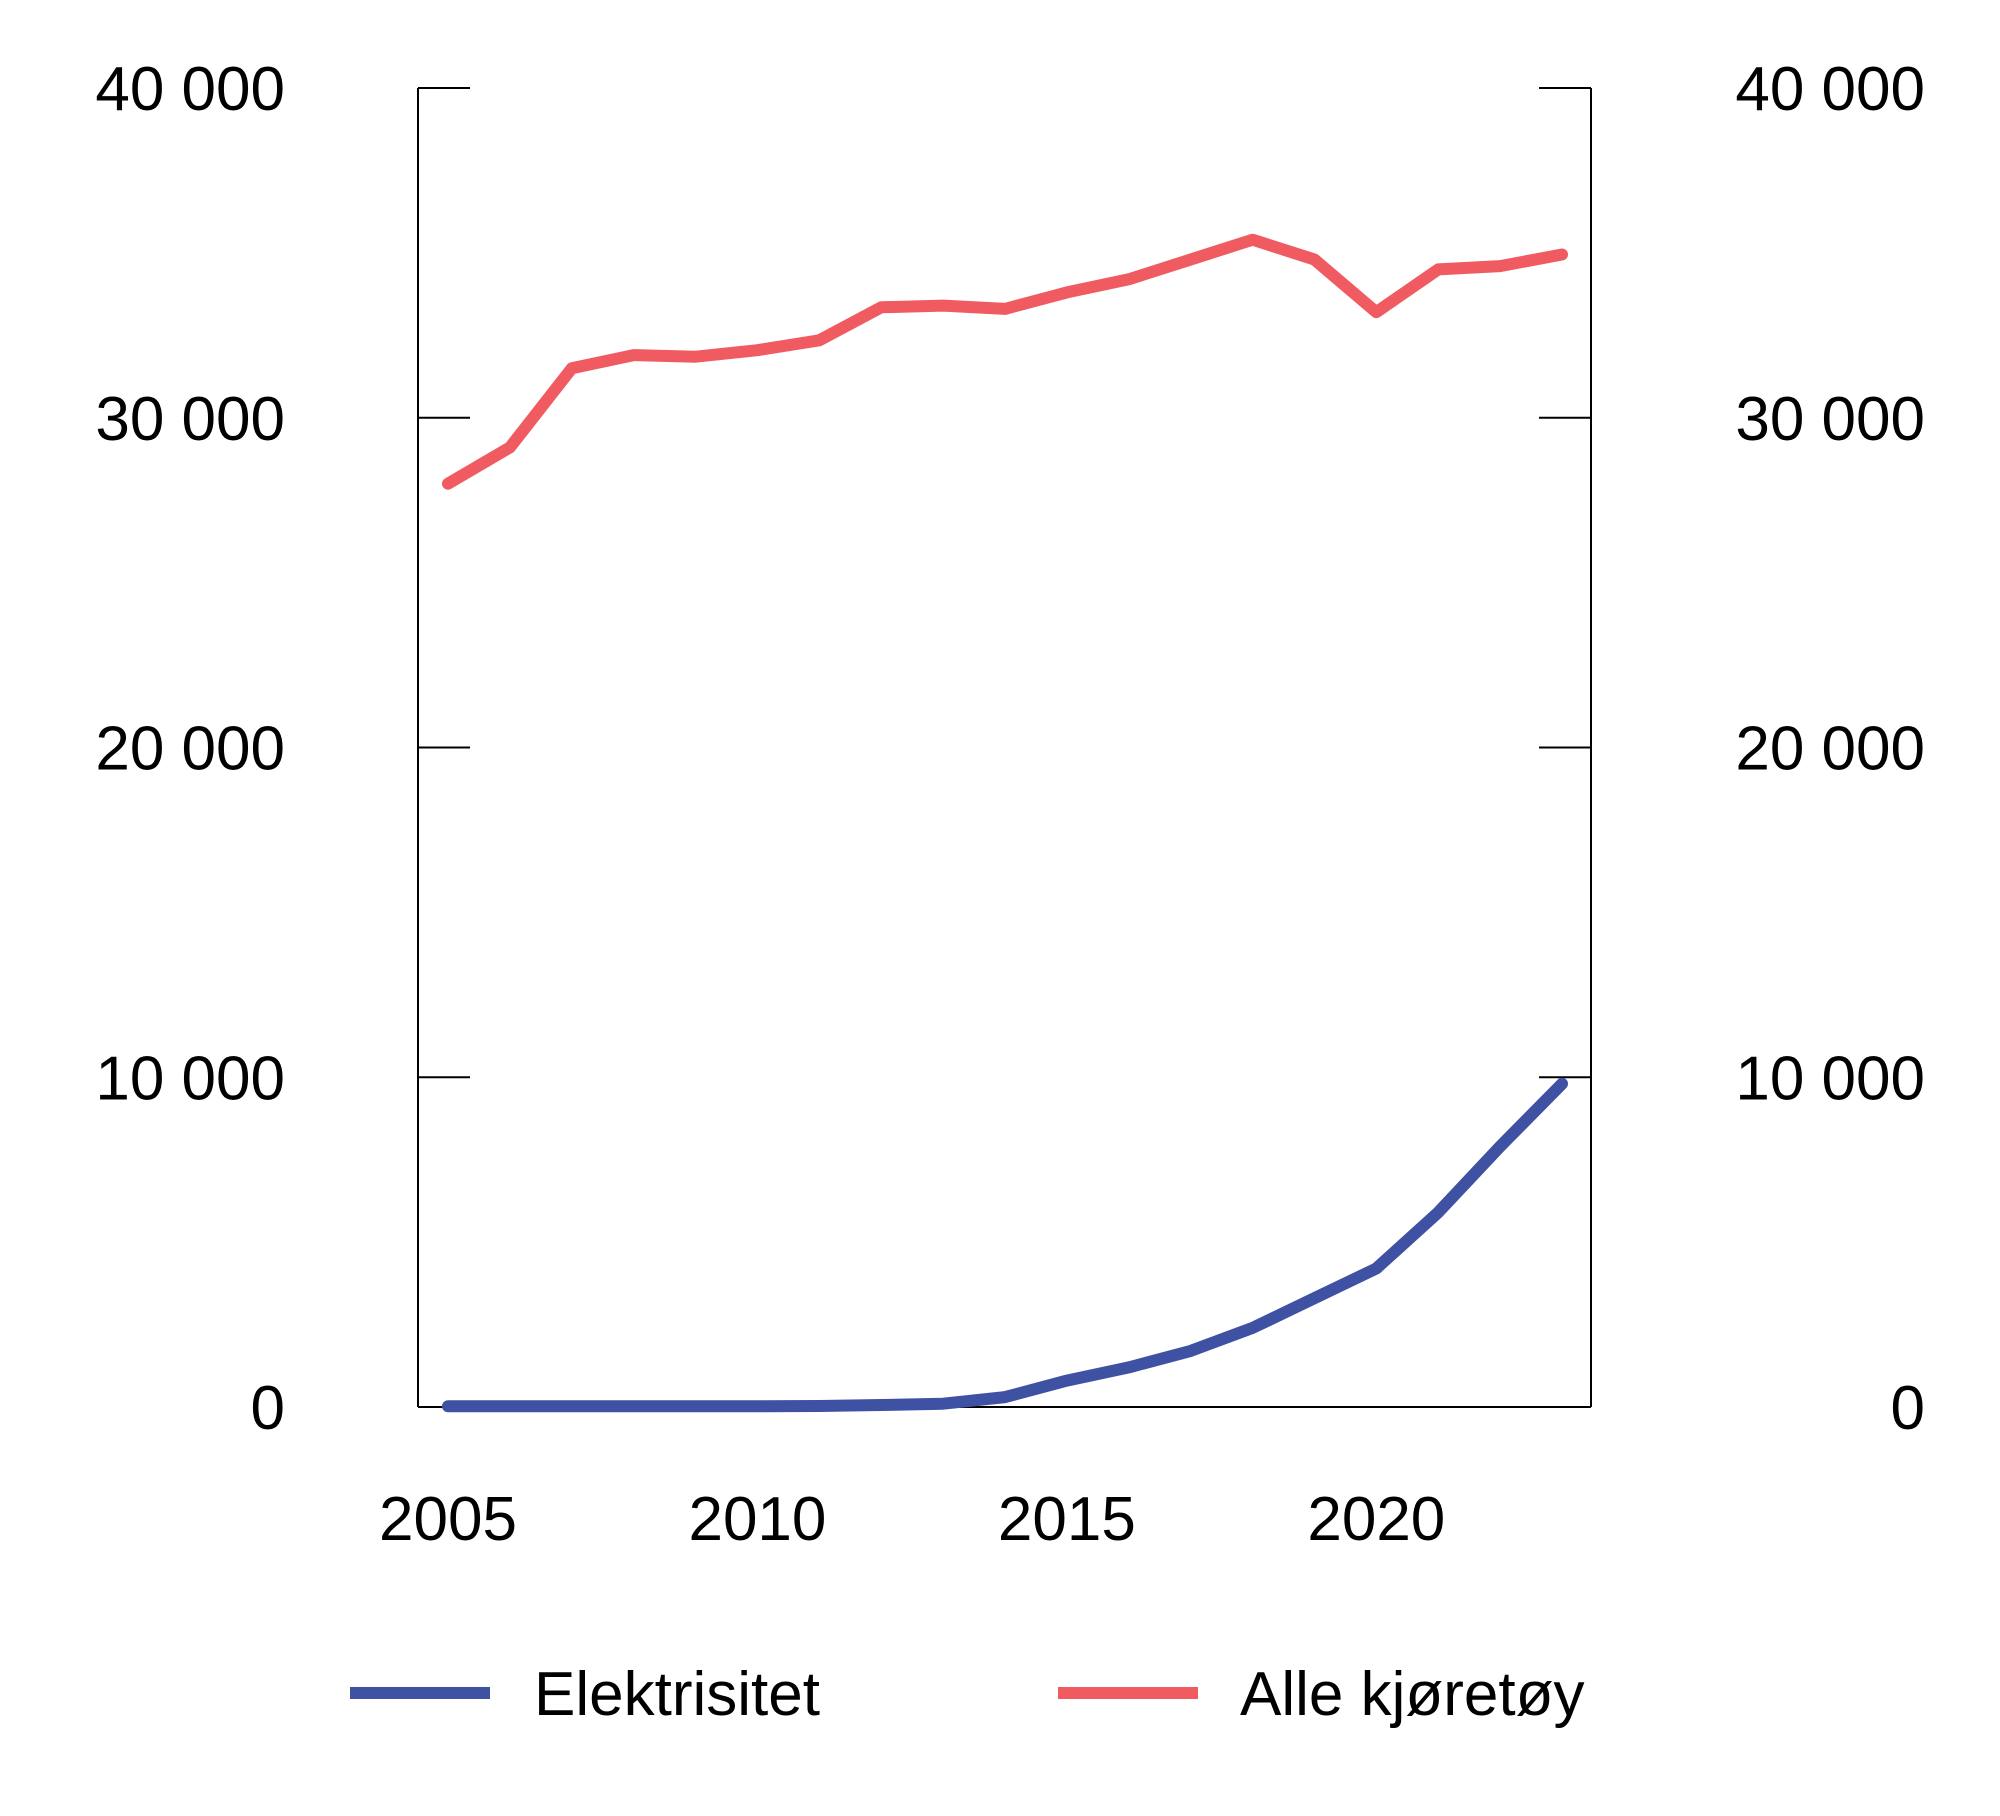 Image resolution: width=2000 pixels, height=1816 pixels. Describe the element at coordinates (190, 89) in the screenshot. I see `left-y-tick-label: 40 000` at that location.